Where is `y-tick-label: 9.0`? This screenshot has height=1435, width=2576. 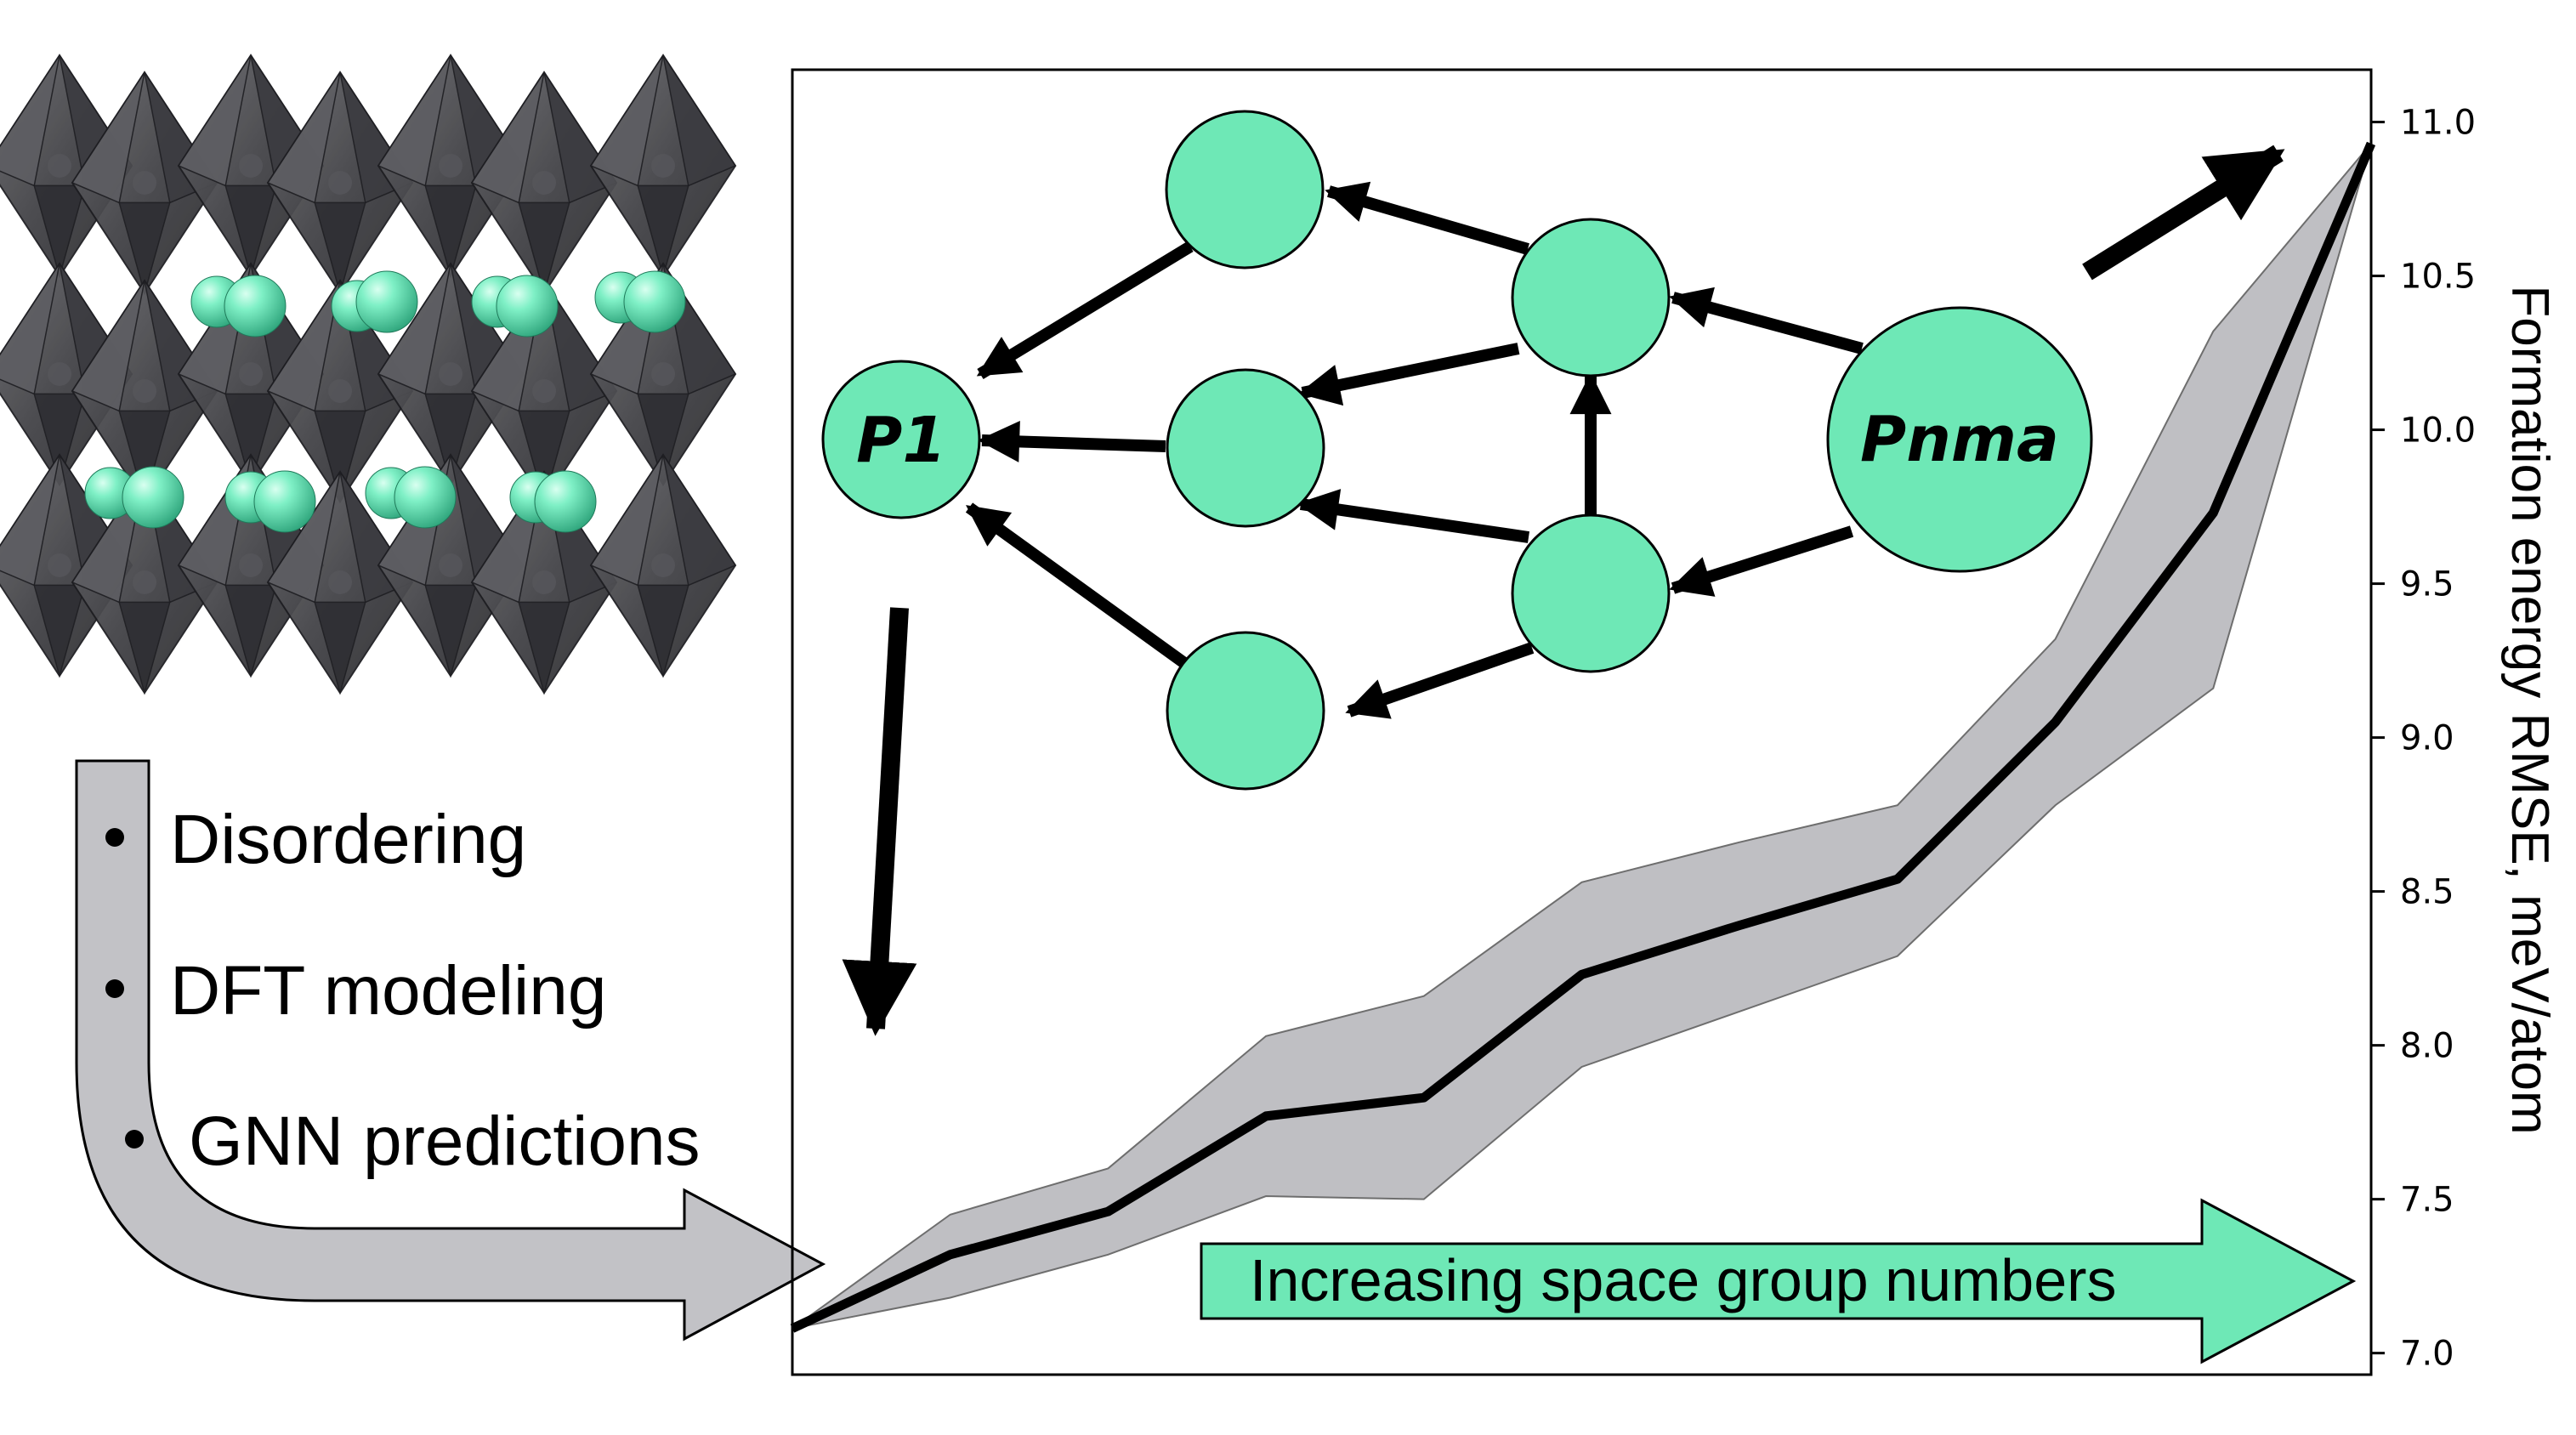
y-tick-label: 9.0 is located at coordinates (2427, 739).